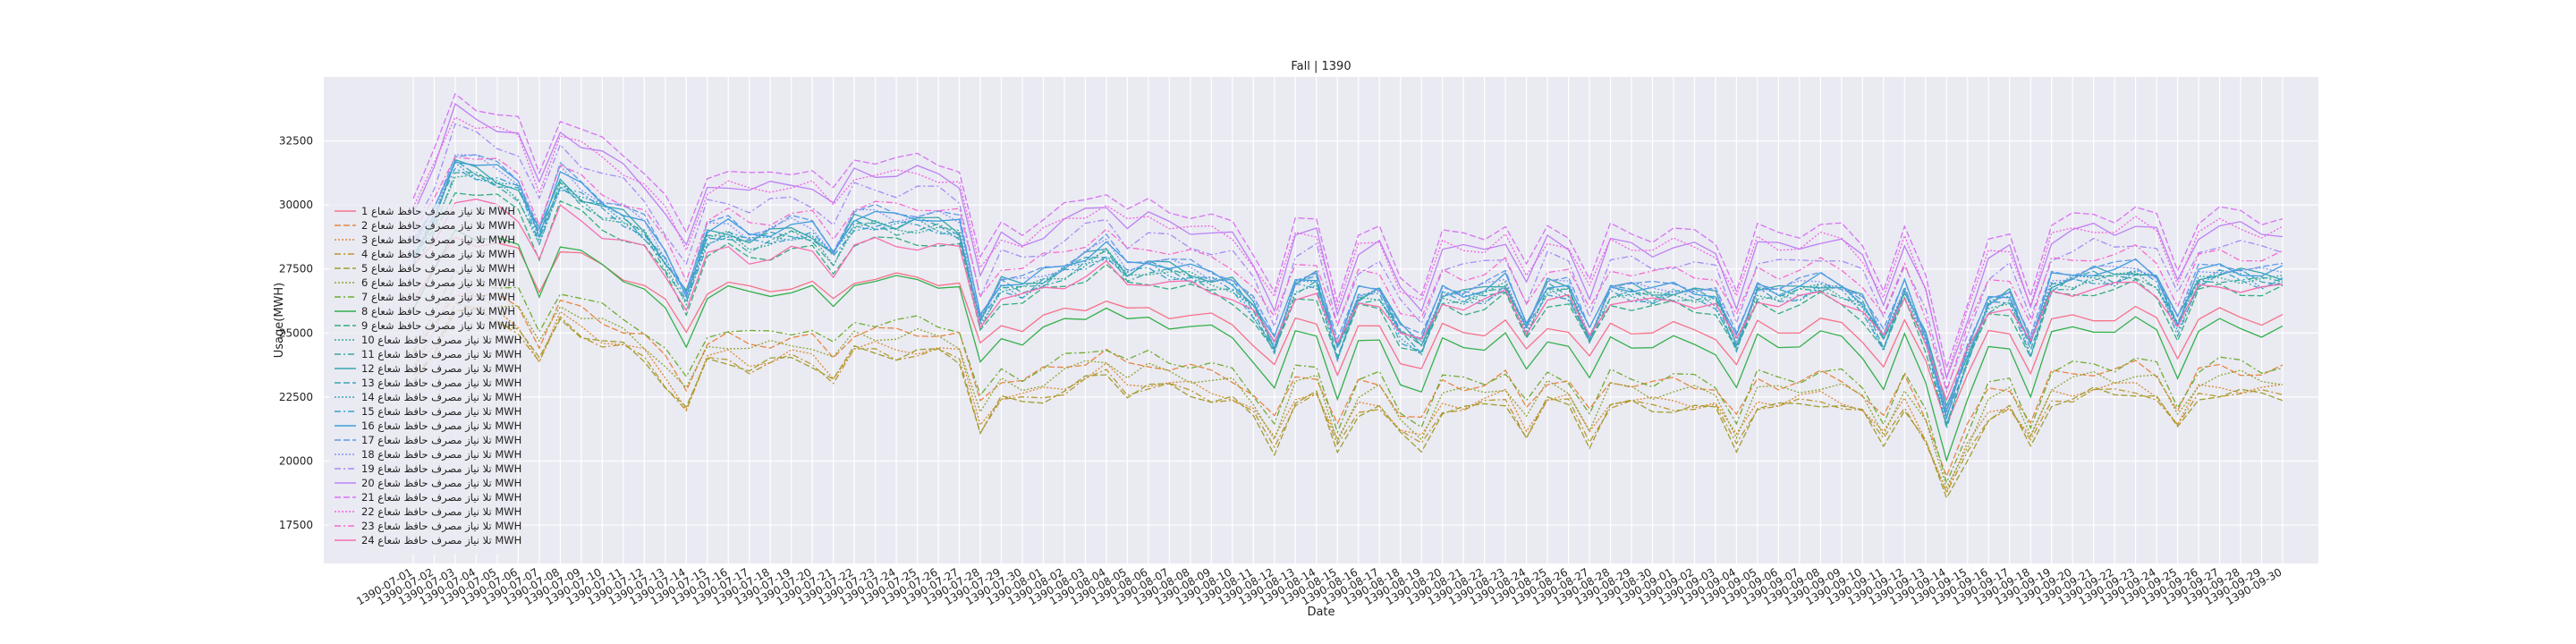 The width and height of the screenshot is (2576, 644). I want to click on legend-label: تلا نیاز مصرف حافظ شعاع 22 MWH, so click(441, 512).